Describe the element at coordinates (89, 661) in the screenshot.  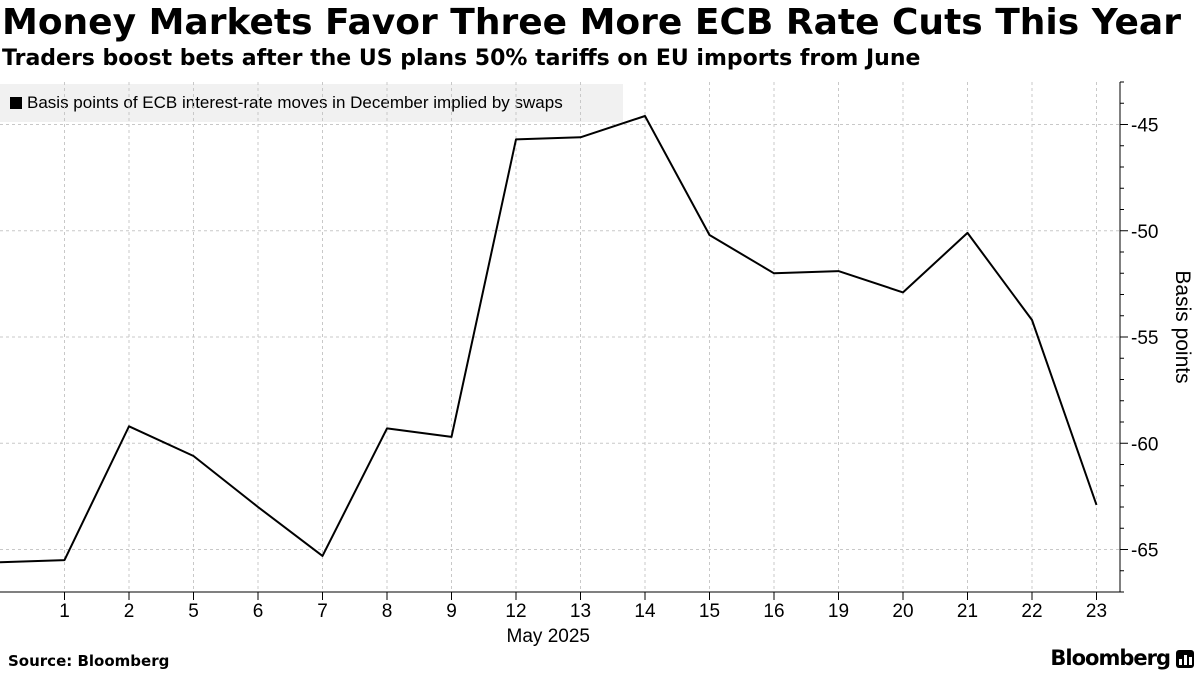
I see `source-note: Source: Bloomberg` at that location.